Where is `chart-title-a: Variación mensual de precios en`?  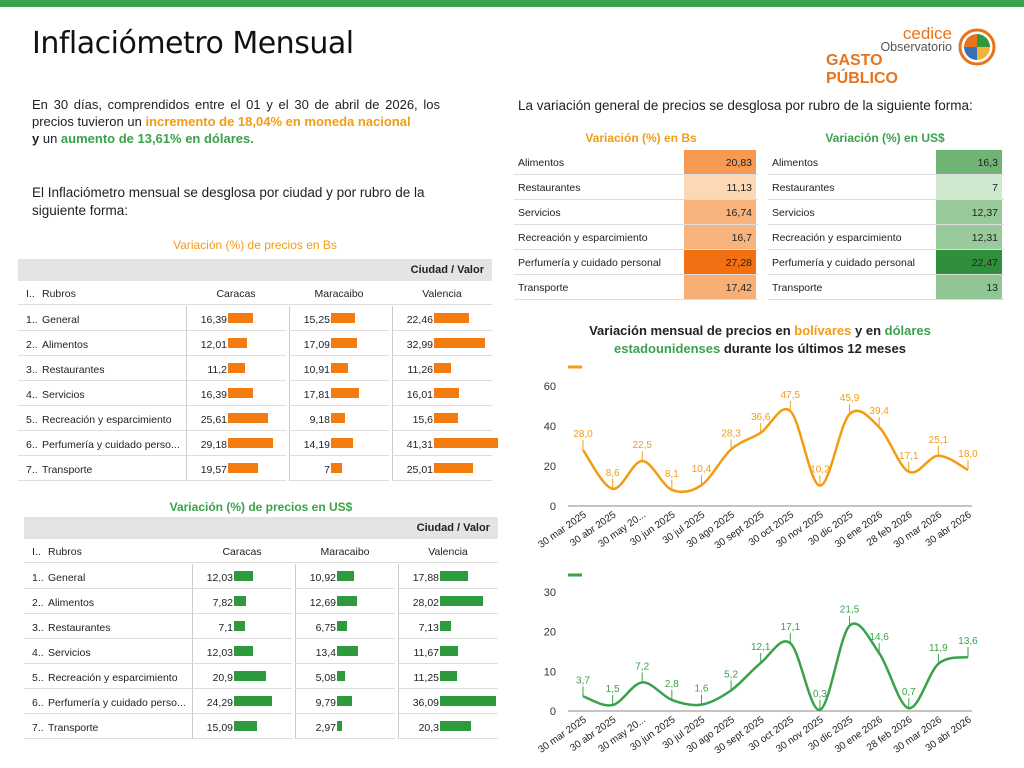 chart-title-a: Variación mensual de precios en is located at coordinates (692, 330).